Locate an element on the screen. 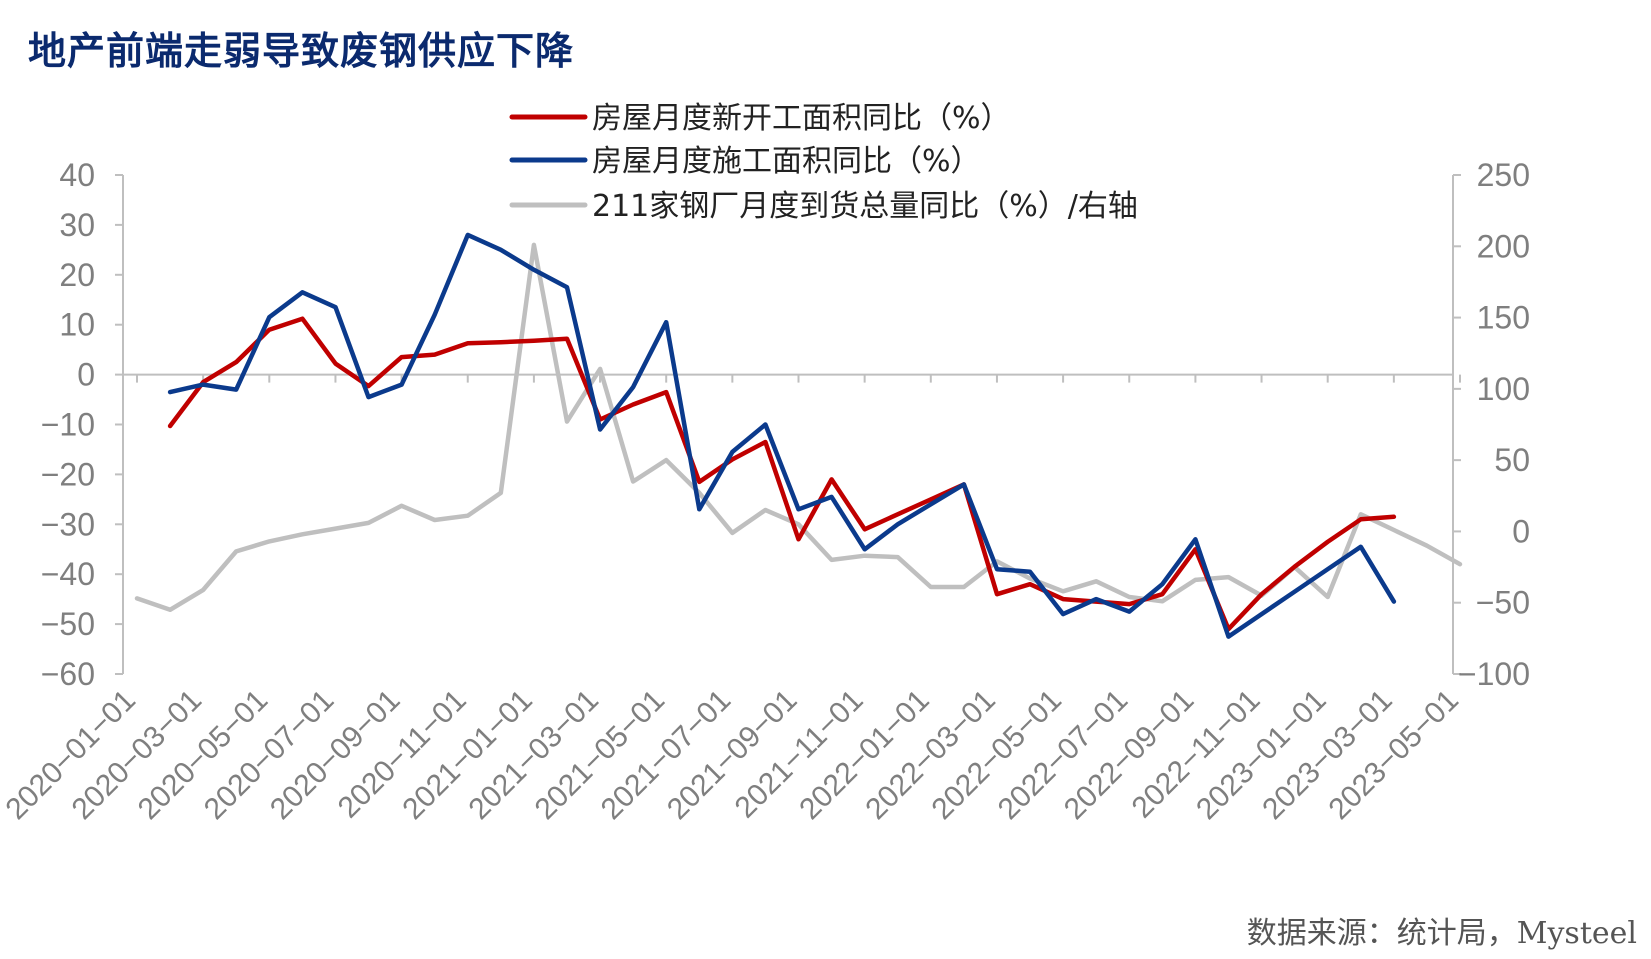 The image size is (1651, 959). left-axis-tick-label: 0 is located at coordinates (86, 375).